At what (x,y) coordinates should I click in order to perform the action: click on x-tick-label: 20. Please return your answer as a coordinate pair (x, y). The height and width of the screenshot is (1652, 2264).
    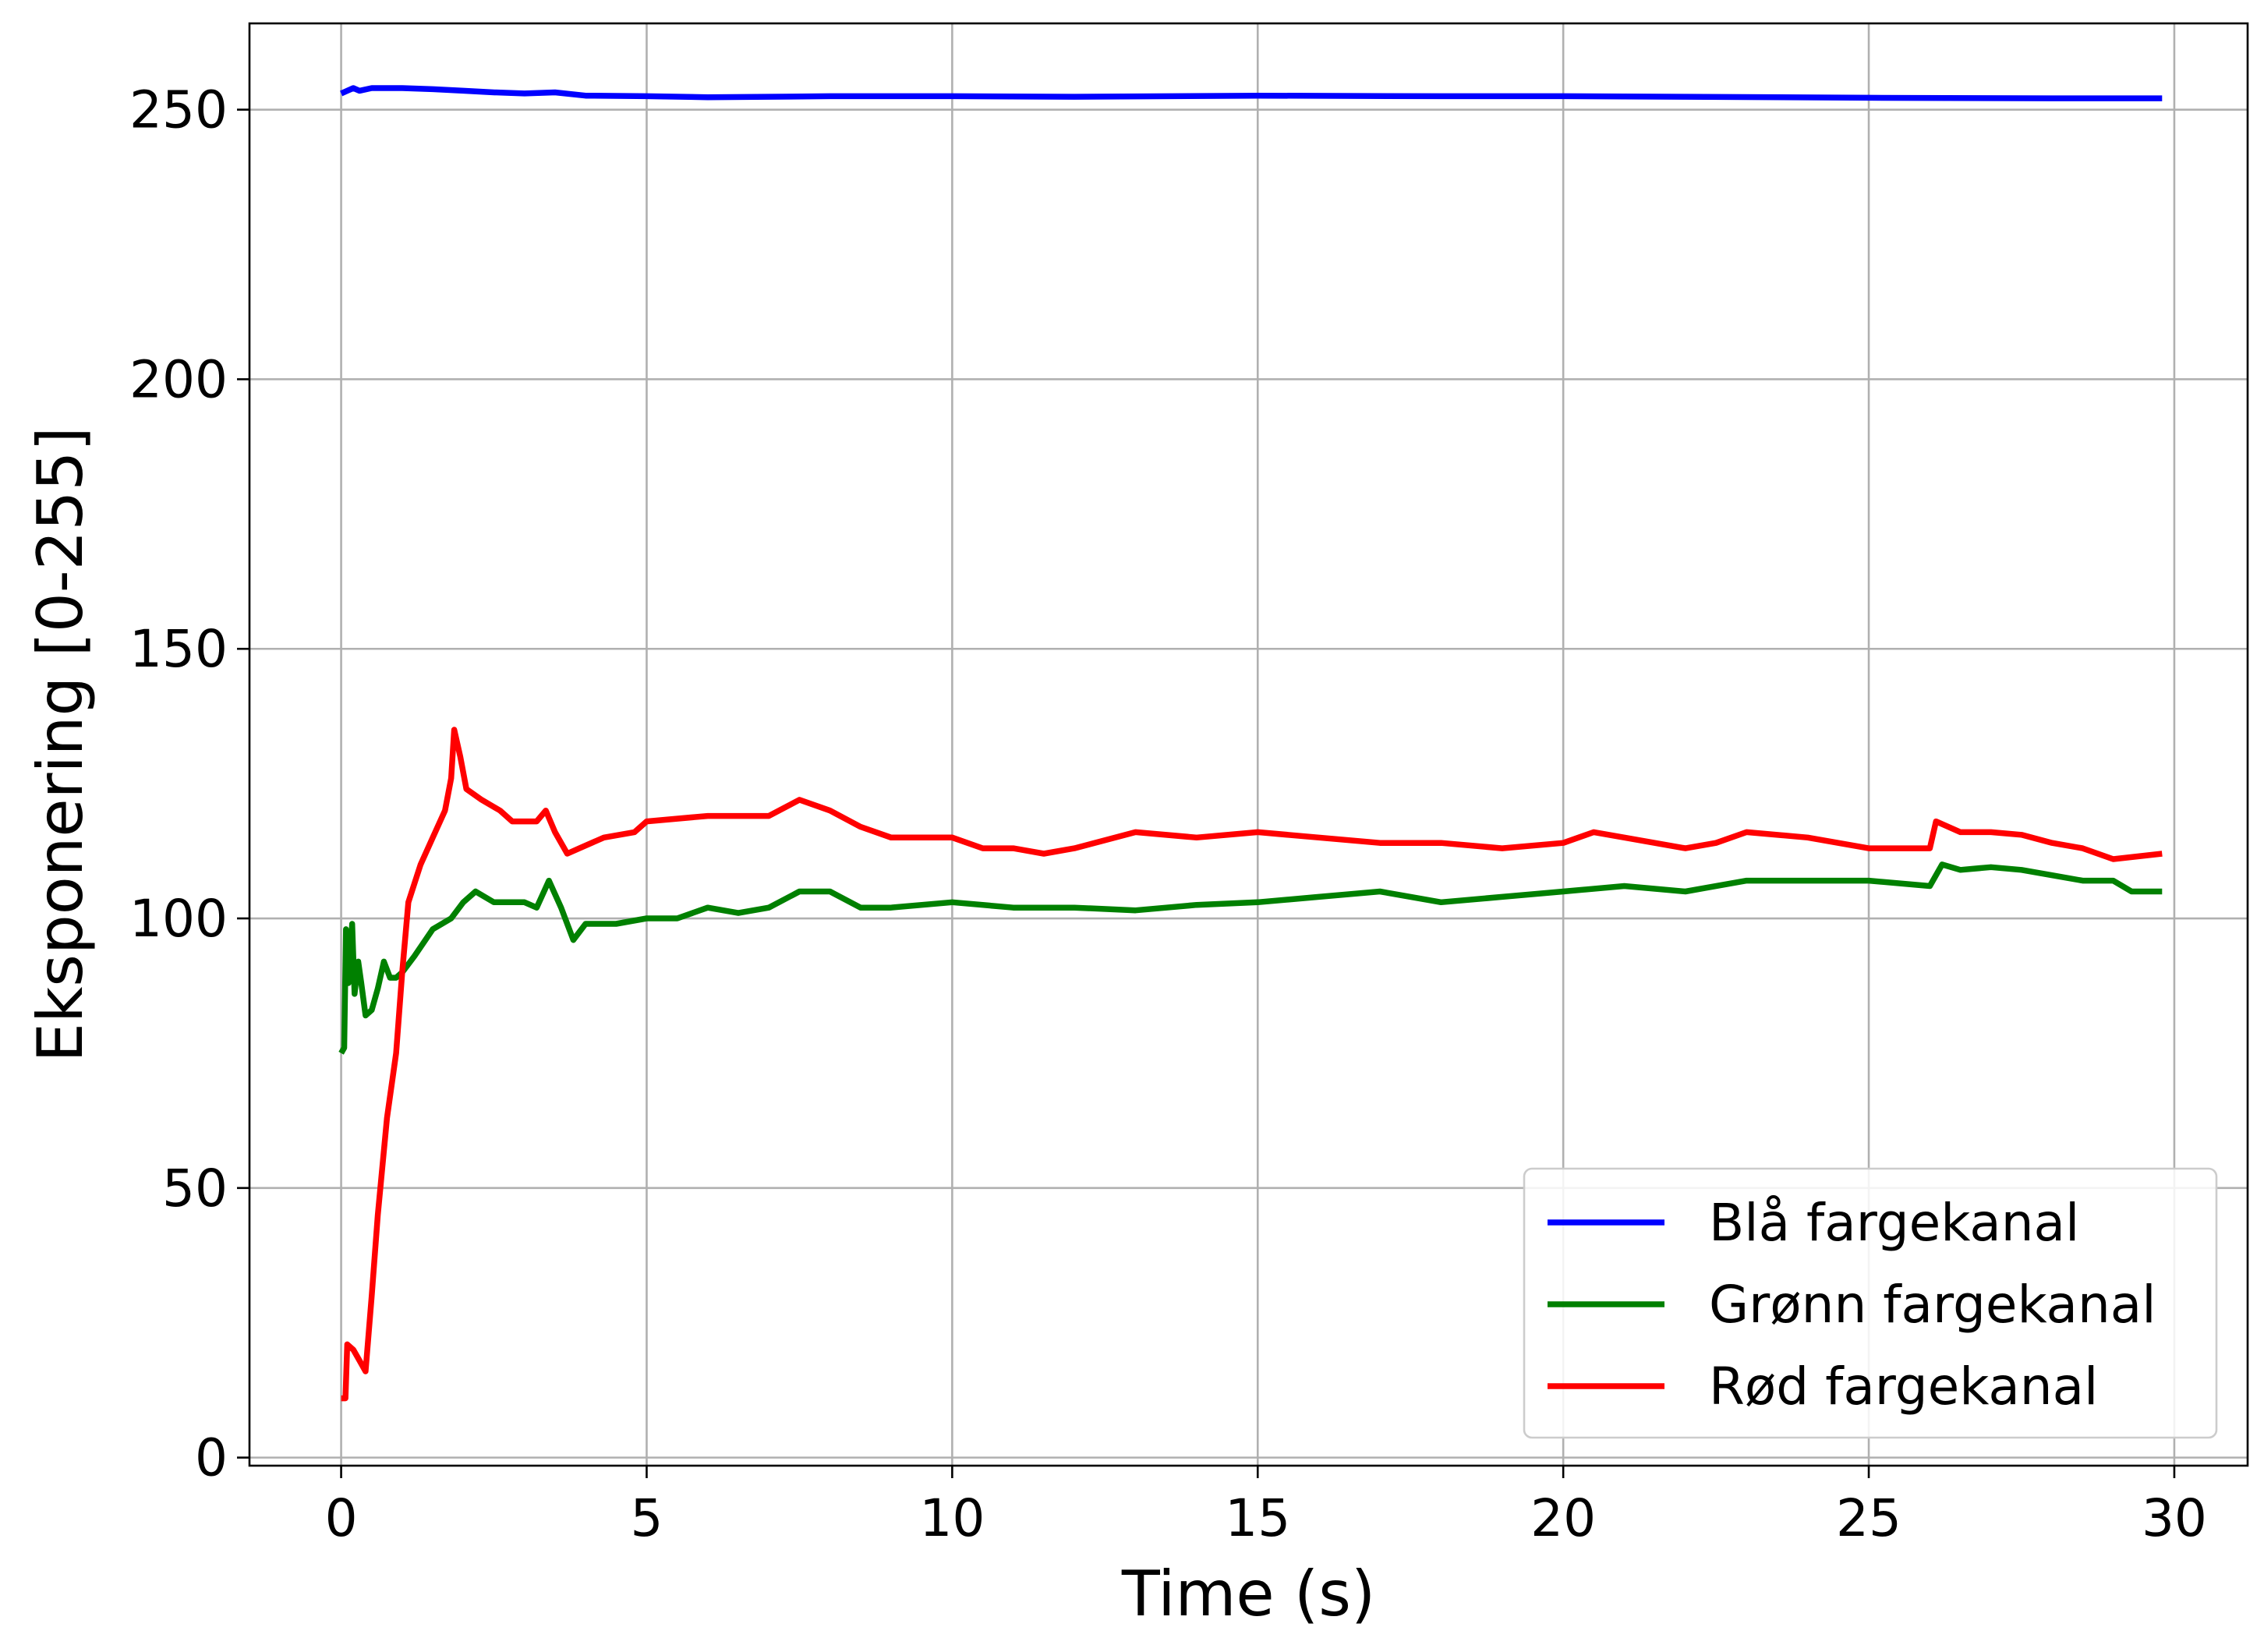
    Looking at the image, I should click on (1563, 1518).